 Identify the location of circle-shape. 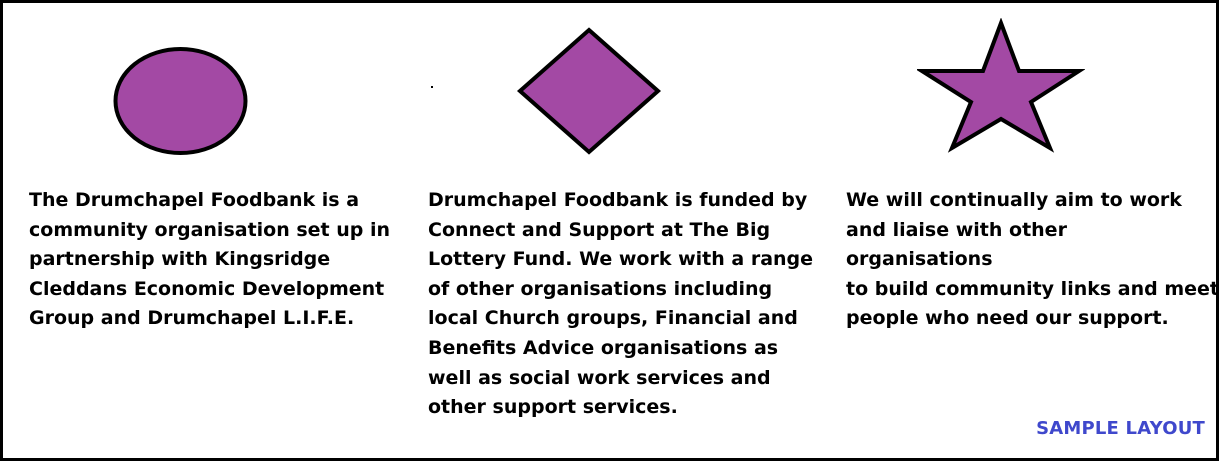
(180, 101).